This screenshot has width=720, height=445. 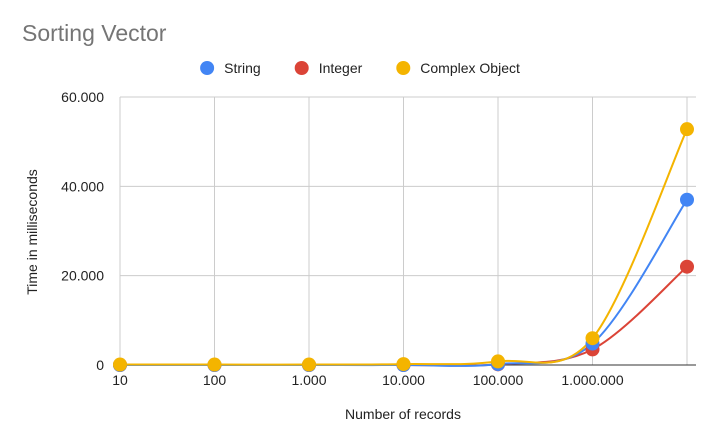 What do you see at coordinates (498, 380) in the screenshot?
I see `x-tick-label: 100.000` at bounding box center [498, 380].